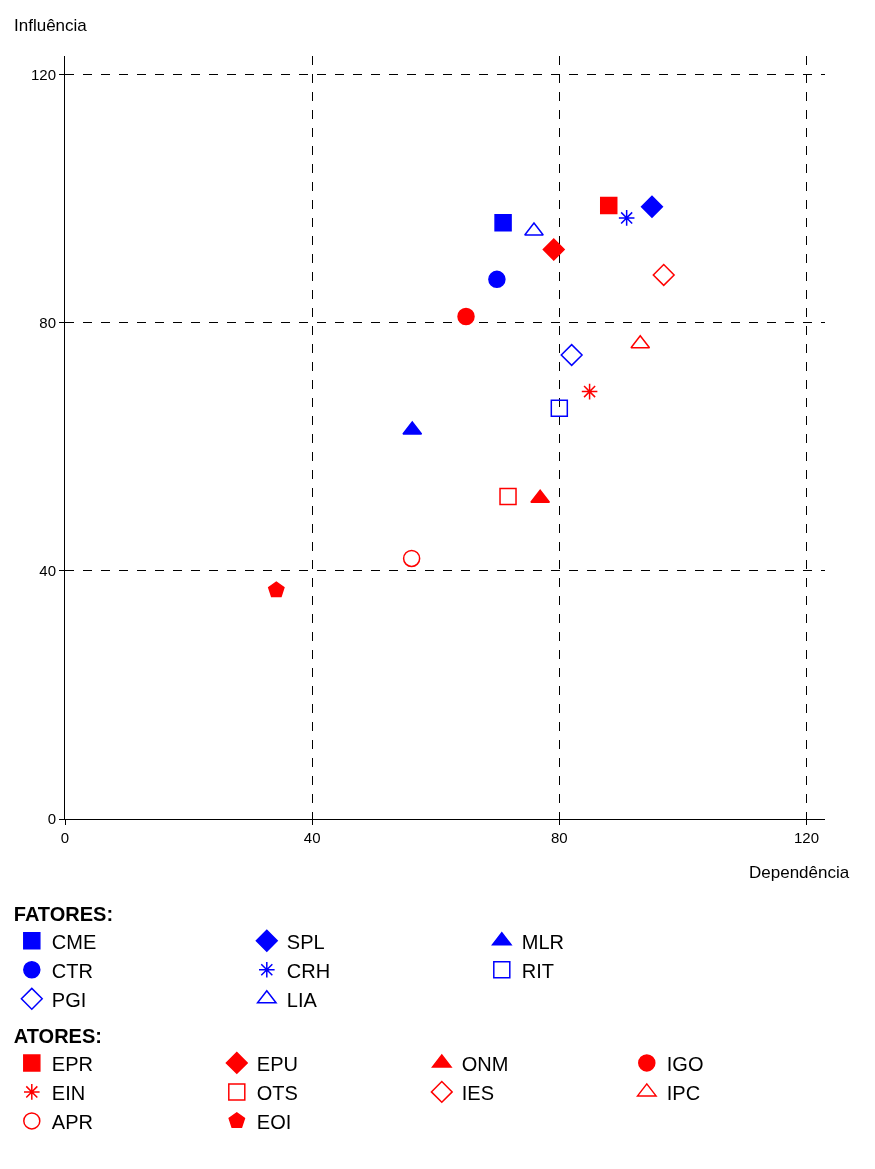 The width and height of the screenshot is (875, 1169). Describe the element at coordinates (305, 941) in the screenshot. I see `legend-label: SPL` at that location.